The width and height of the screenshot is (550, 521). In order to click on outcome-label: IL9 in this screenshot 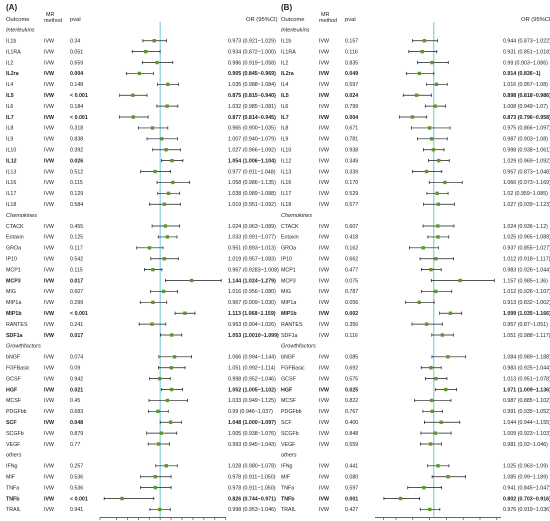, I will do `click(9, 140)`.